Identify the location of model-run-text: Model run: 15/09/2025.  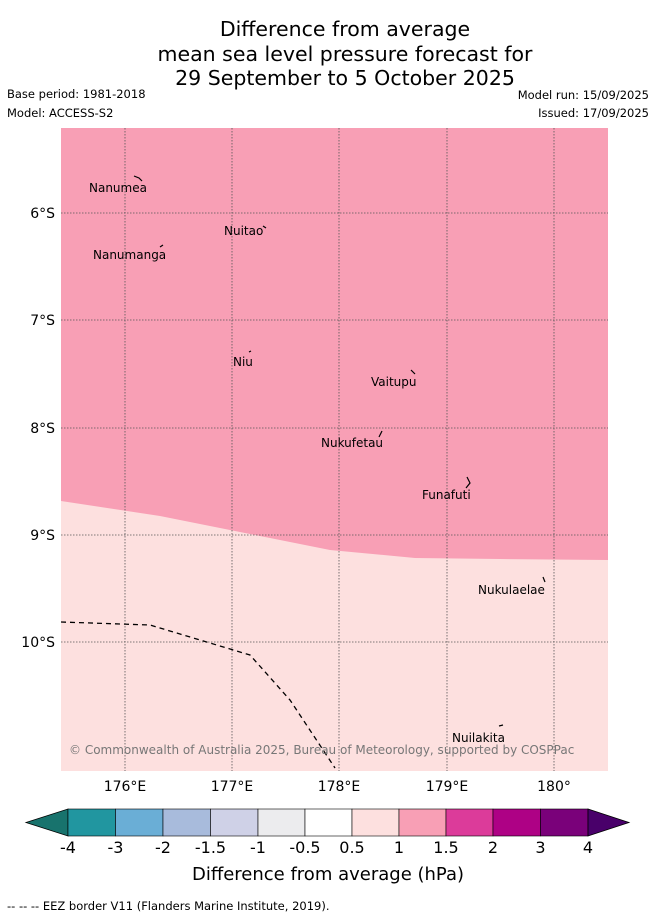
(583, 95).